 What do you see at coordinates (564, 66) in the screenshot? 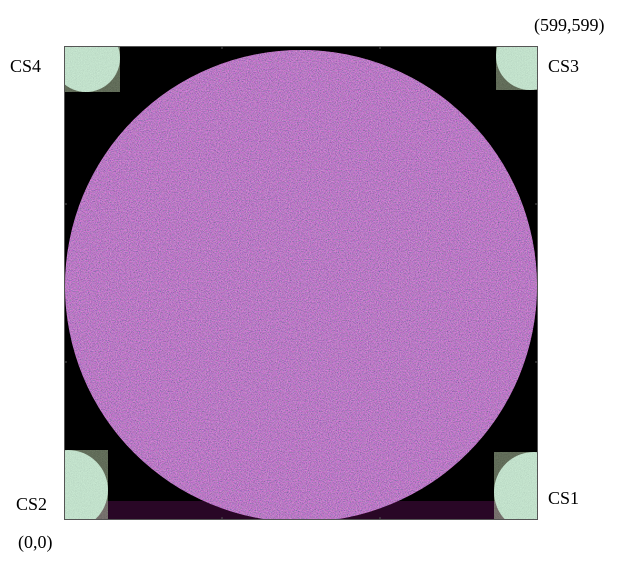
I see `cs3-label: CS3` at bounding box center [564, 66].